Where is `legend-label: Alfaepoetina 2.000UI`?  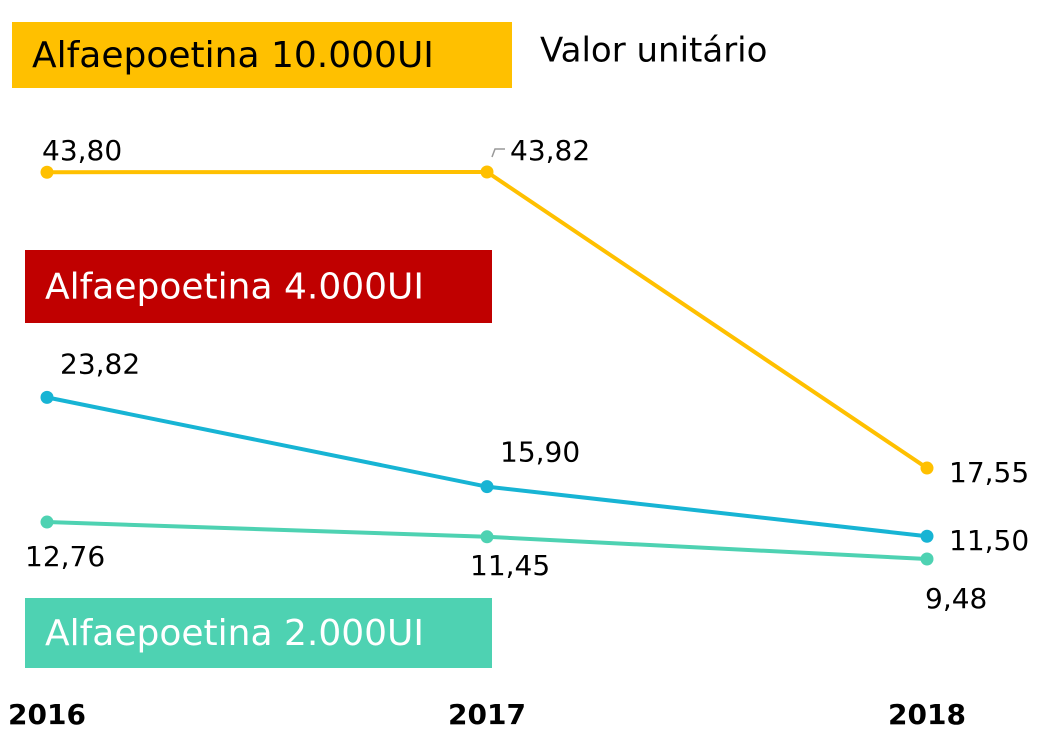
legend-label: Alfaepoetina 2.000UI is located at coordinates (234, 633).